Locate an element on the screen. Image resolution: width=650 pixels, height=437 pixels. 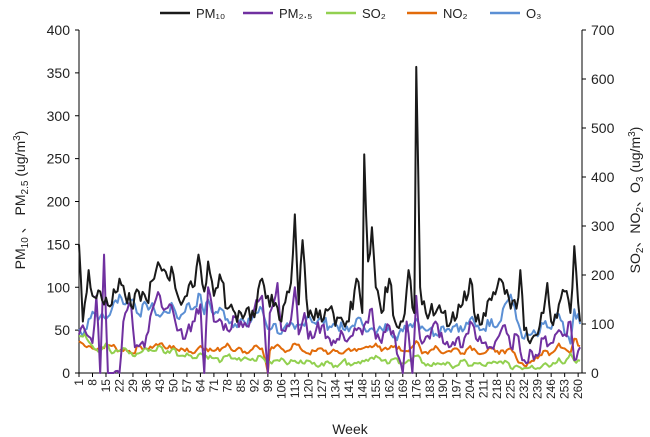
x-axis-title: Week is located at coordinates (350, 429).